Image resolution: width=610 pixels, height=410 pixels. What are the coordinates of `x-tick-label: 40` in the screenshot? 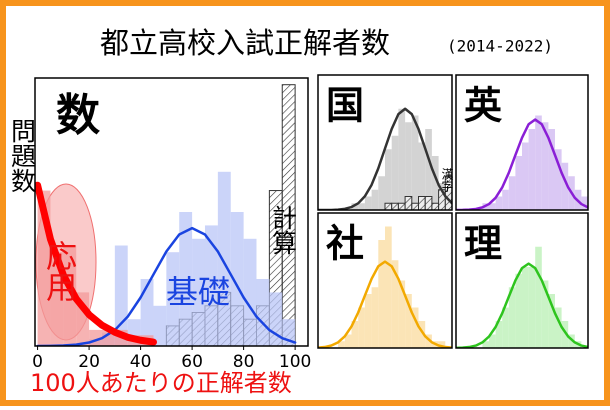 It's located at (141, 362).